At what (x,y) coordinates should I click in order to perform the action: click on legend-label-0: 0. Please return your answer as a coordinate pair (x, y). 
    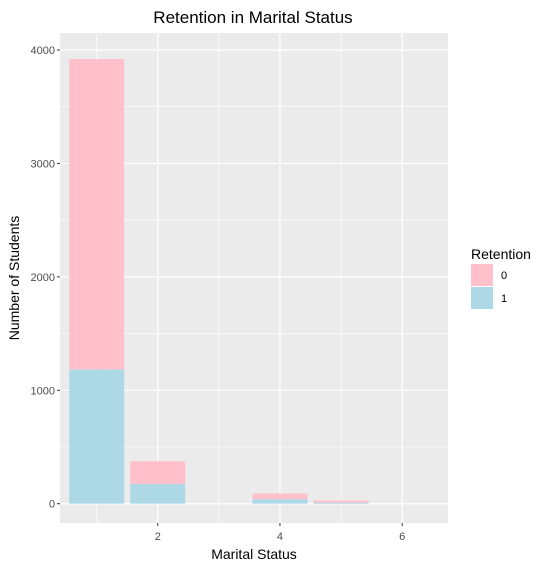
    Looking at the image, I should click on (504, 276).